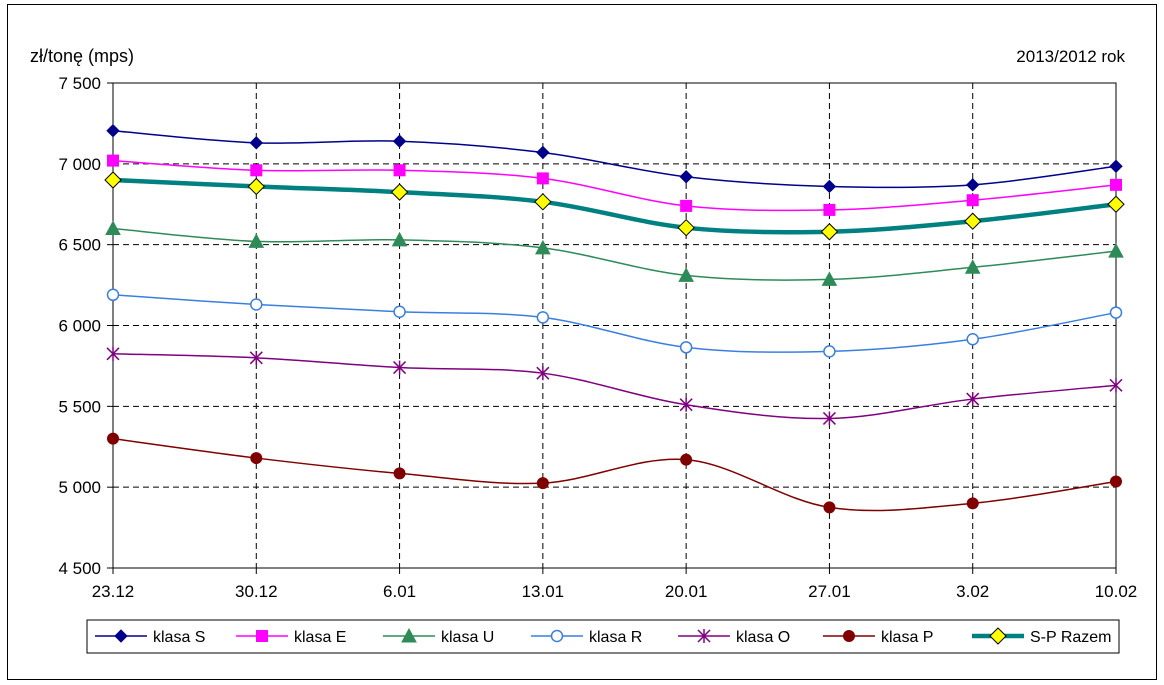 Image resolution: width=1164 pixels, height=685 pixels. Describe the element at coordinates (849, 636) in the screenshot. I see `legend-marker-klasa-p` at that location.